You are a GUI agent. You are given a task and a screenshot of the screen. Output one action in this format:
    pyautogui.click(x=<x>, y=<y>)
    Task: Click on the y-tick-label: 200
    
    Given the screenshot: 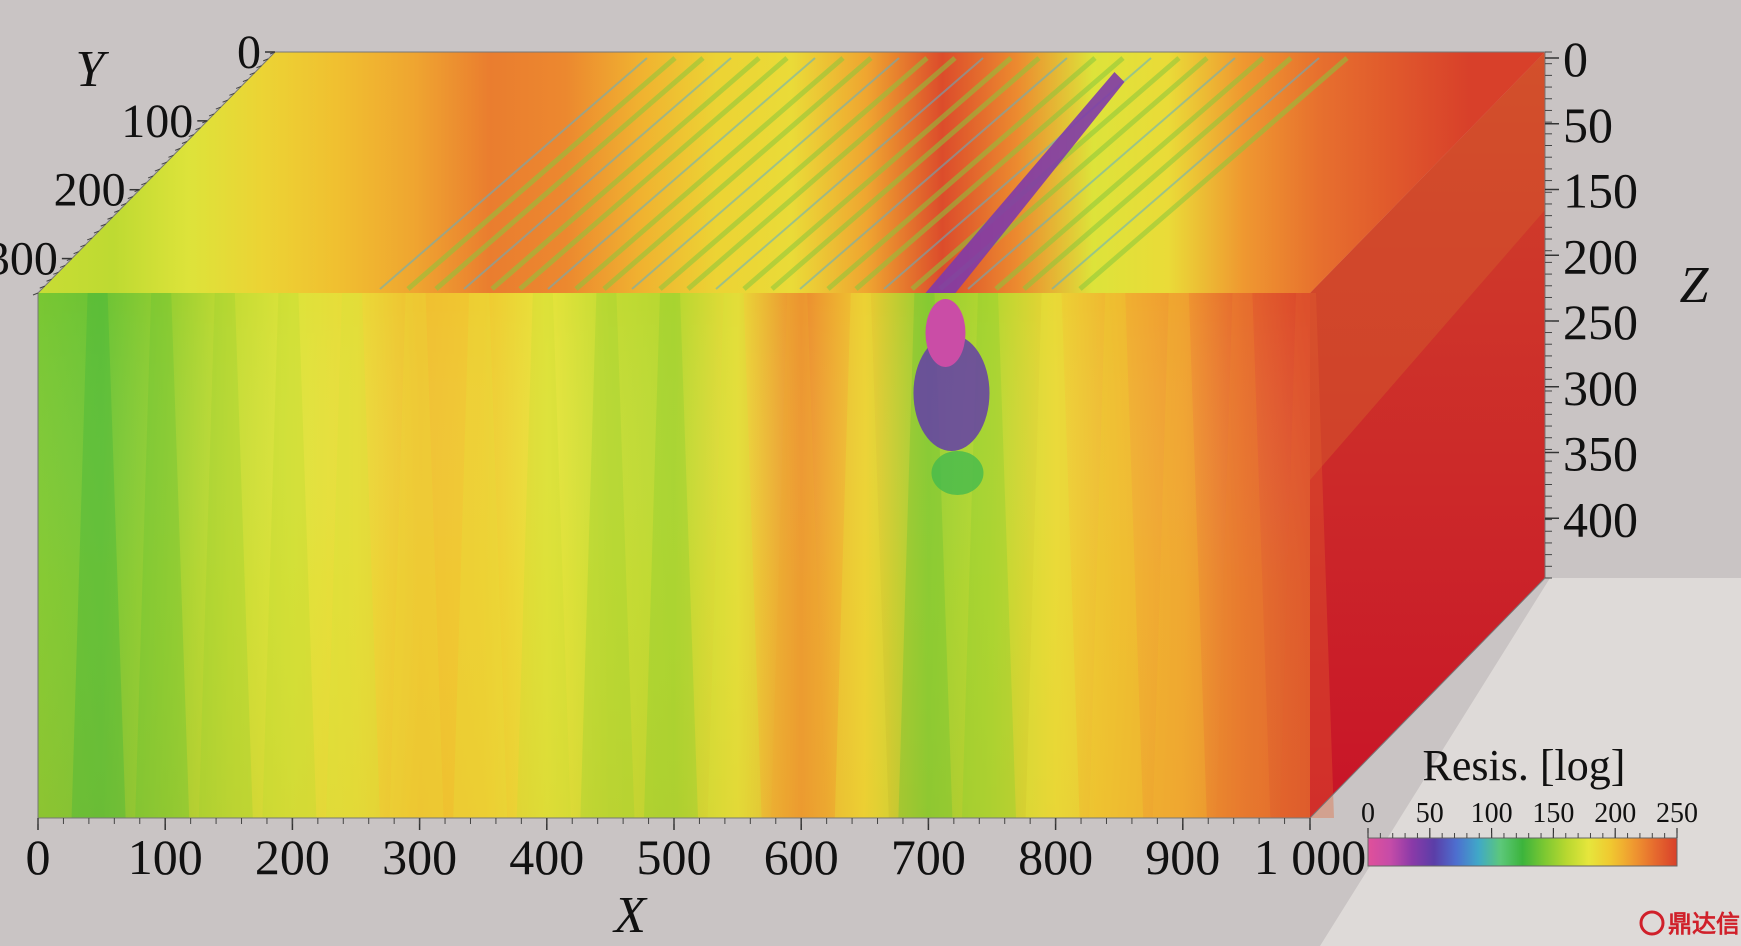 What is the action you would take?
    pyautogui.click(x=90, y=190)
    